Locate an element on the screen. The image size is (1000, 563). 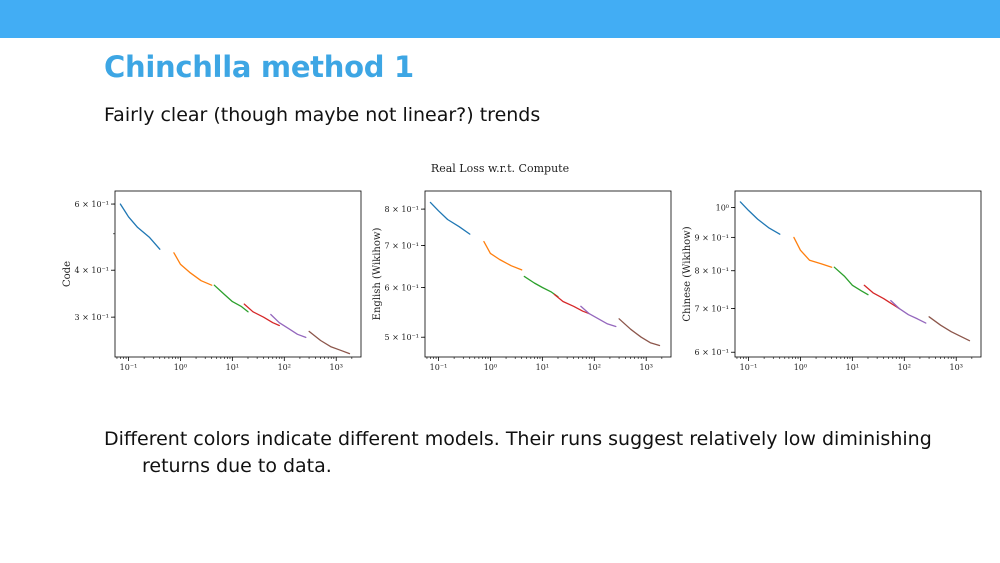
y-axis-label: Code is located at coordinates (67, 274).